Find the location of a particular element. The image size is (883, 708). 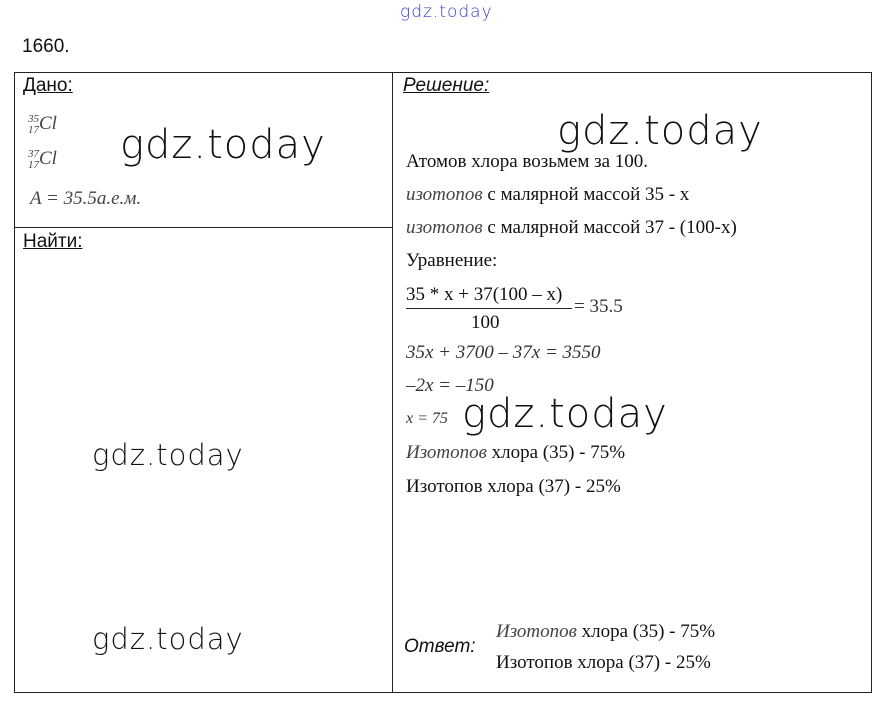

isotope-cl37: 37 17 Cl is located at coordinates (42, 159).